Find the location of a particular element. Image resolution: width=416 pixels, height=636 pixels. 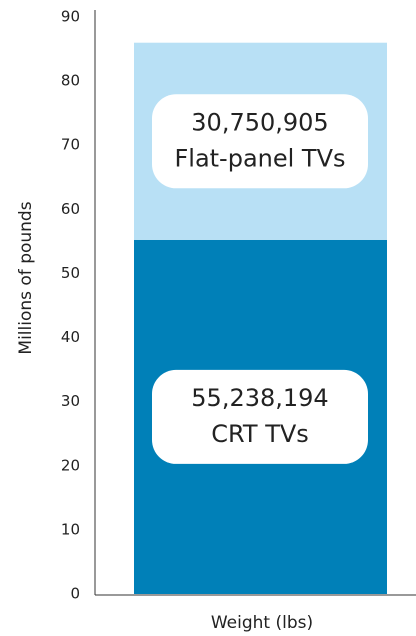

y-tick-label: 90 is located at coordinates (70, 17).